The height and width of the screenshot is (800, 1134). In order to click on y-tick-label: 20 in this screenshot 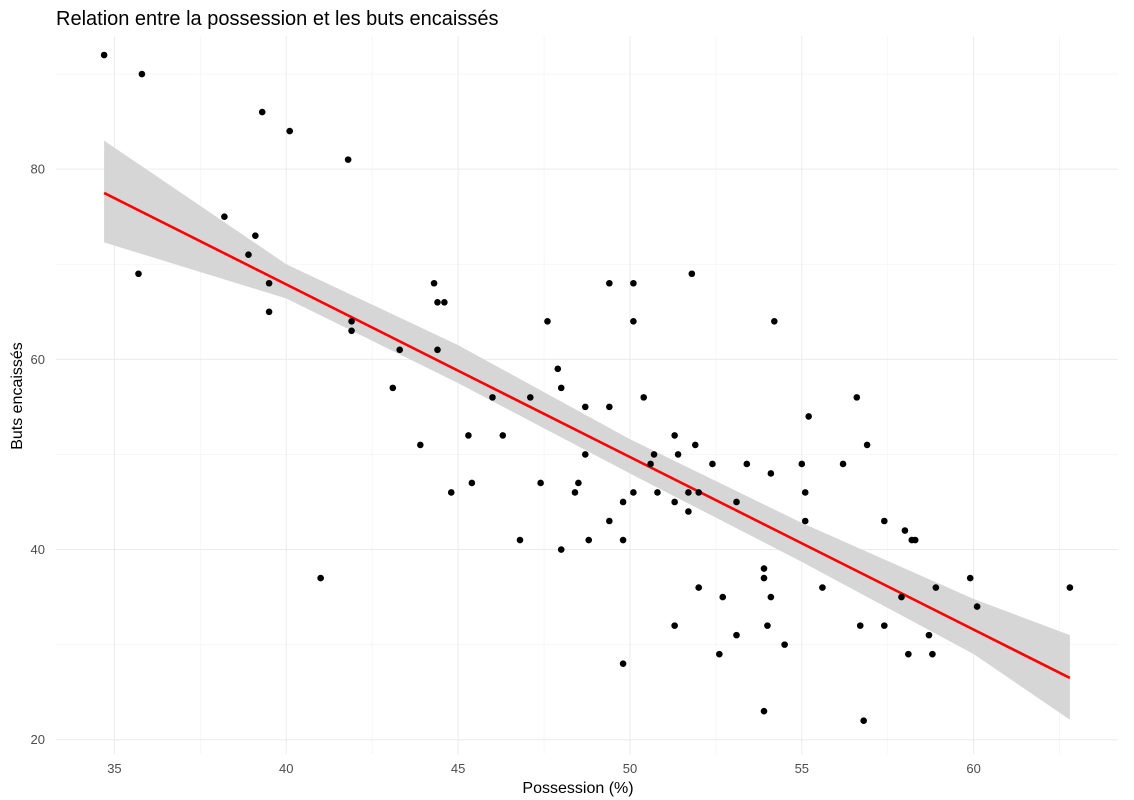, I will do `click(38, 739)`.